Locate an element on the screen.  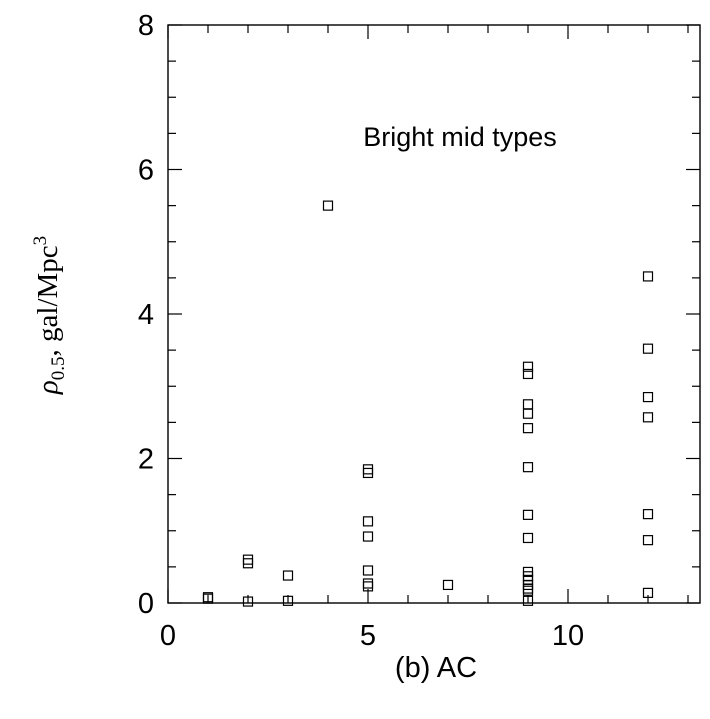
y-axis-label-subscript: 0.5 is located at coordinates (58, 368).